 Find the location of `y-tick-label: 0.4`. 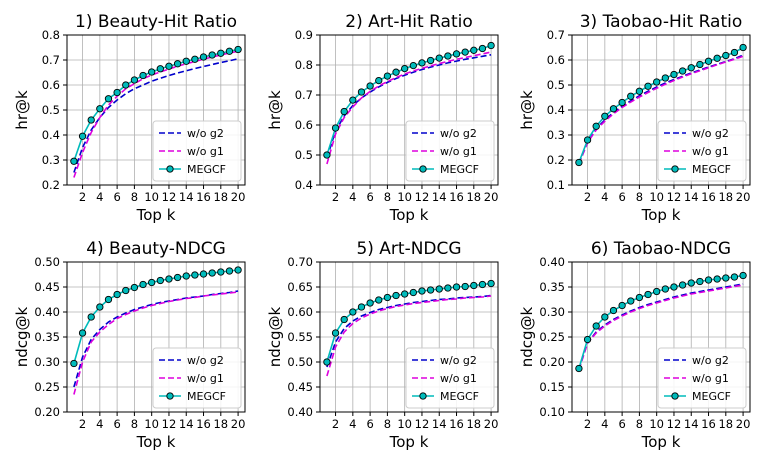

y-tick-label: 0.4 is located at coordinates (556, 110).